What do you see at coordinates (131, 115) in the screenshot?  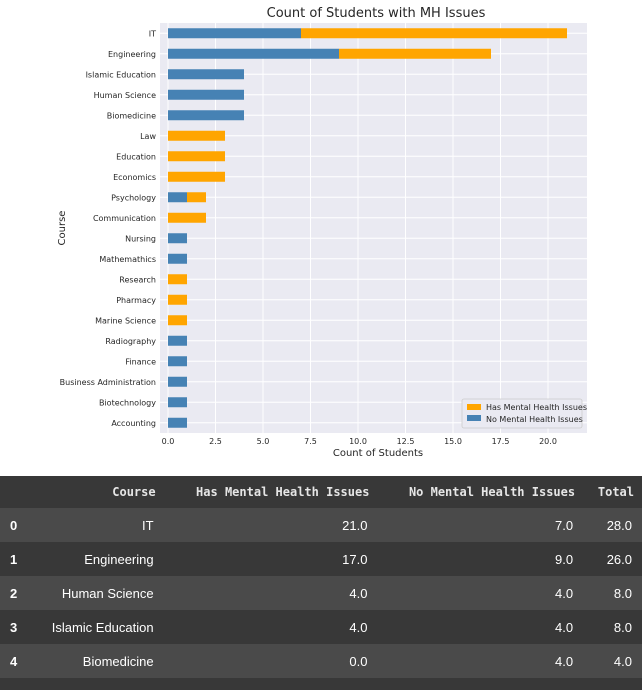 I see `y-tick-label: Biomedicine` at bounding box center [131, 115].